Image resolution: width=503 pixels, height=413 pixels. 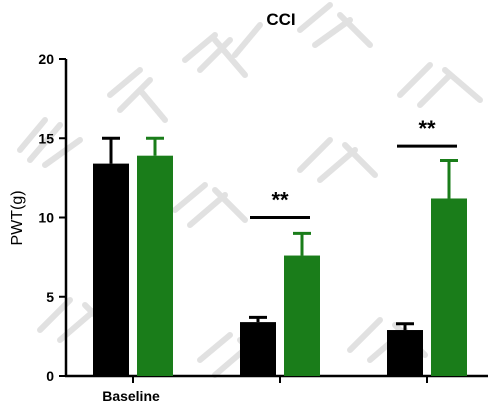 I want to click on y-axis-label: PWT(g), so click(x=17, y=217).